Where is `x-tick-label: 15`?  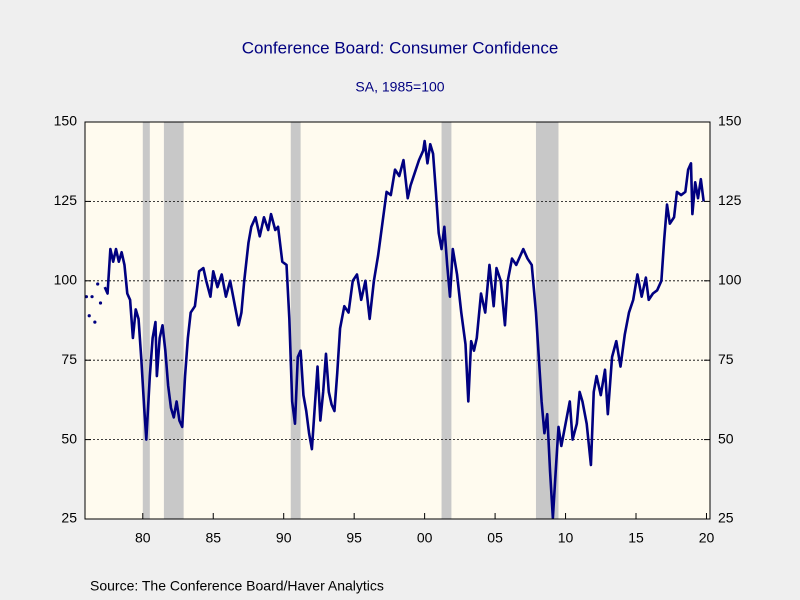
x-tick-label: 15 is located at coordinates (636, 538).